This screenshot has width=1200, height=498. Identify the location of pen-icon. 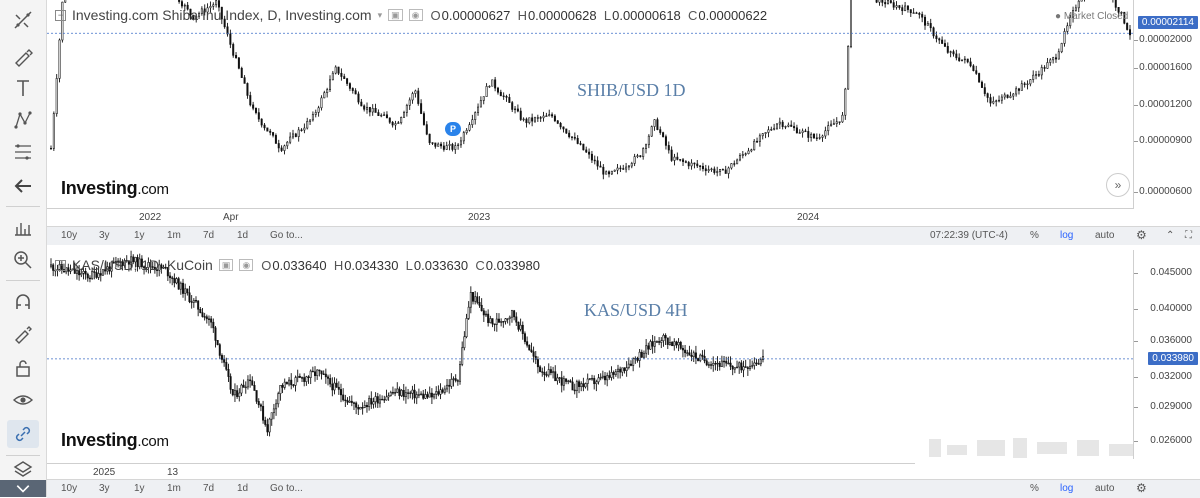
(23, 56).